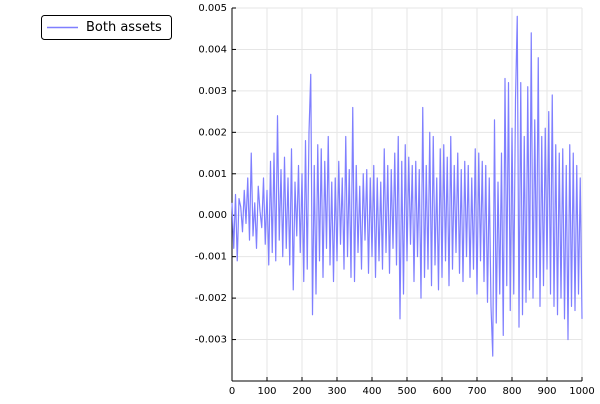 This screenshot has width=600, height=404. What do you see at coordinates (211, 298) in the screenshot?
I see `y-tick-label: -0.002` at bounding box center [211, 298].